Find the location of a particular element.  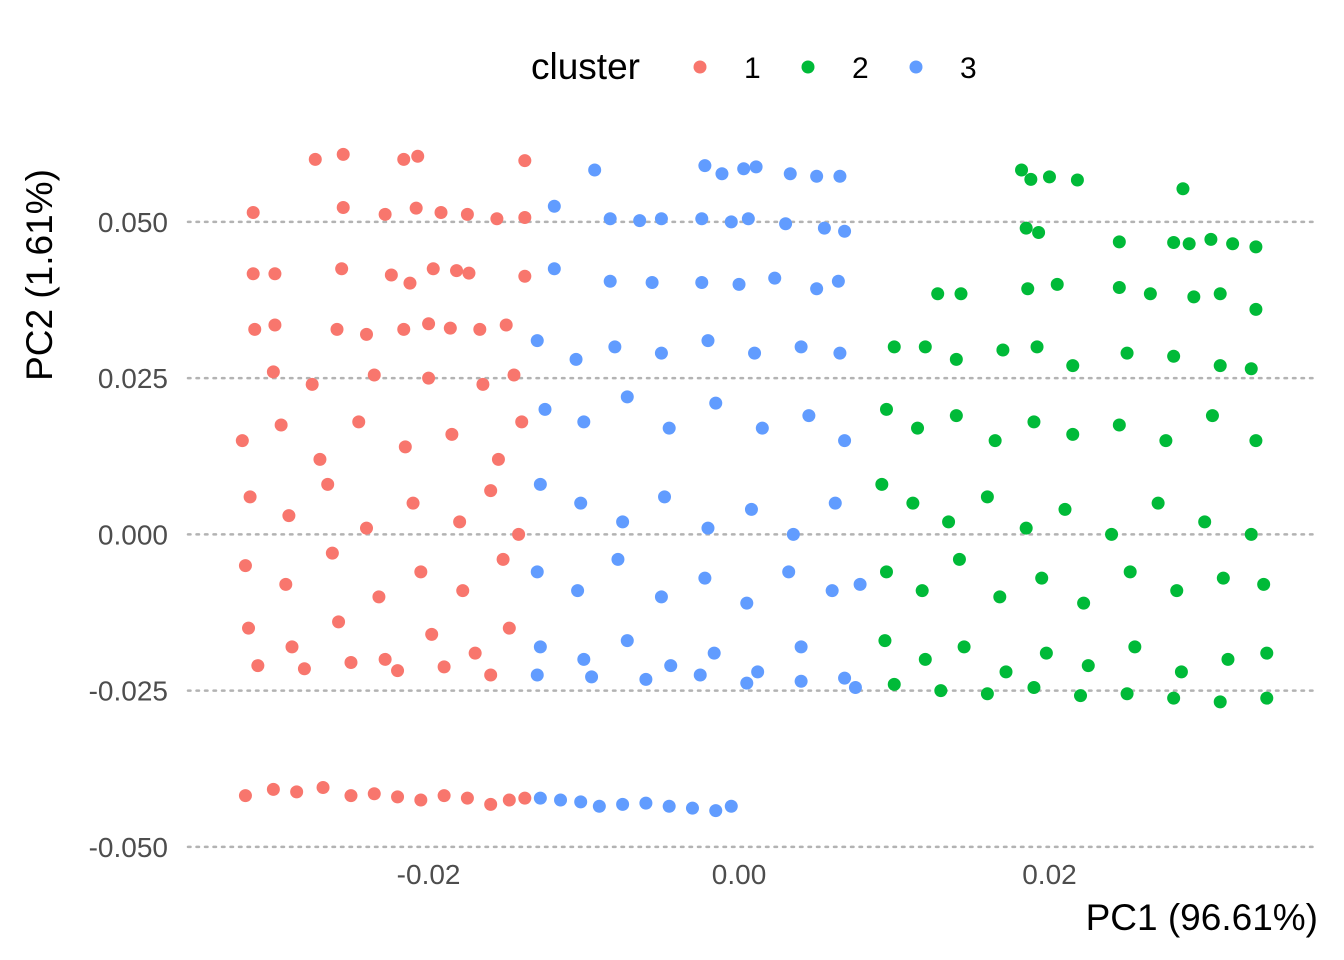

y-tick-label: 0.025 is located at coordinates (133, 378).